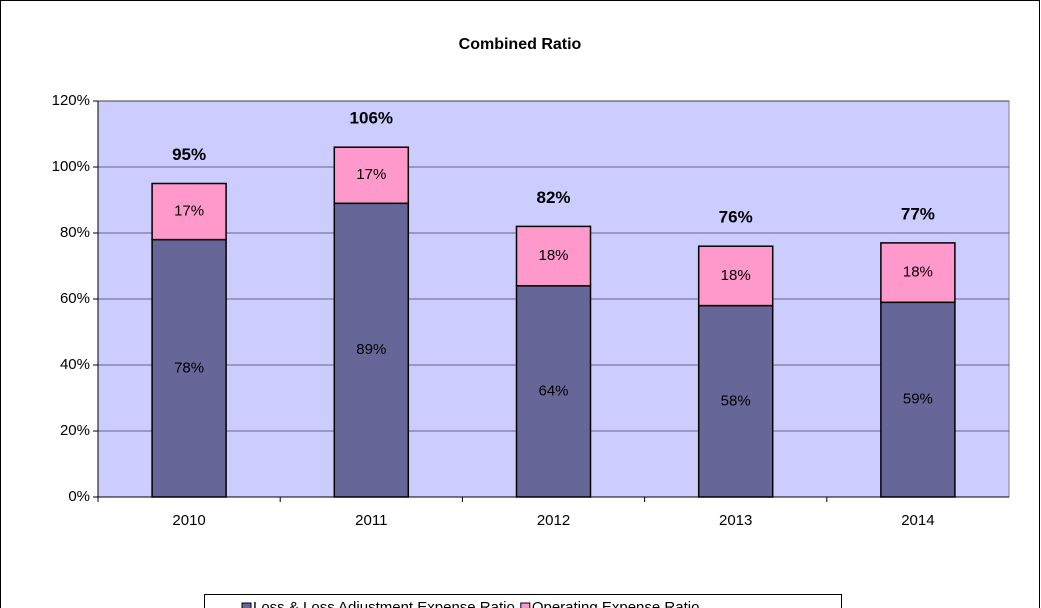  I want to click on chart-title: Combined Ratio, so click(520, 44).